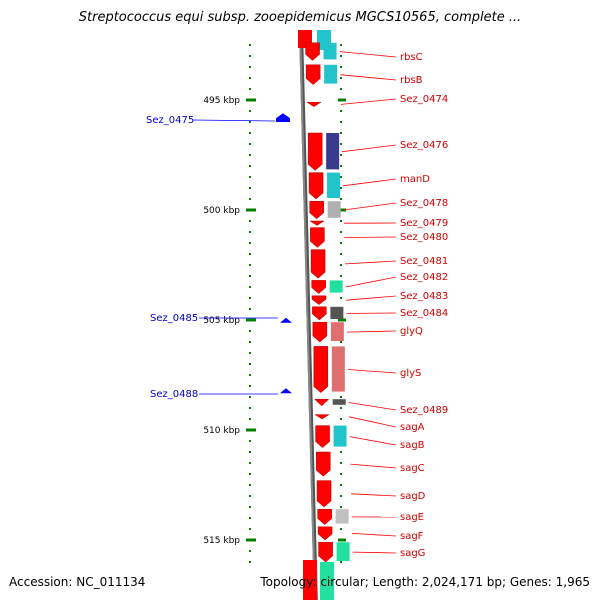 The height and width of the screenshot is (600, 600). Describe the element at coordinates (424, 237) in the screenshot. I see `forward-gene-label: Sez_0480` at that location.